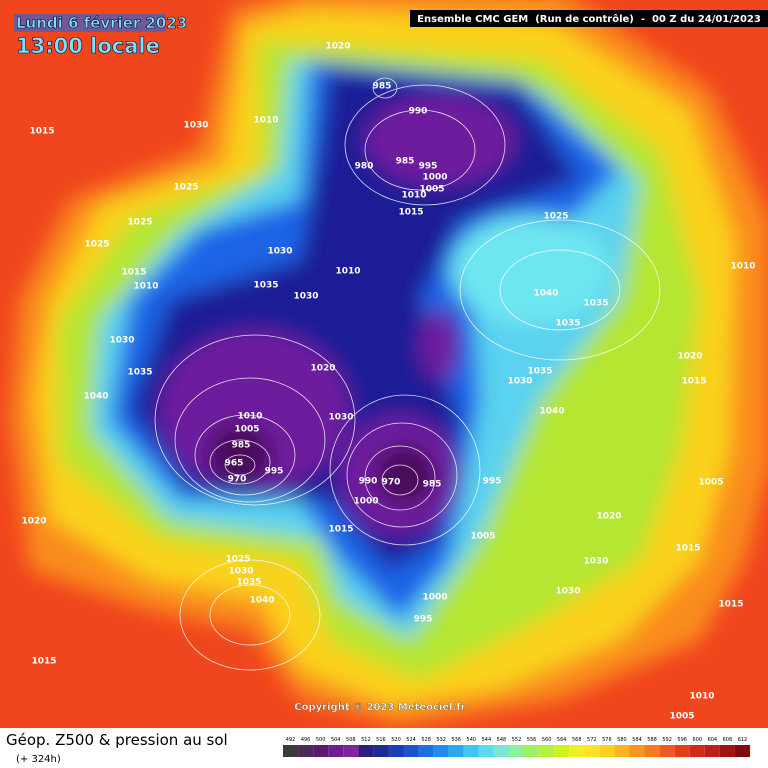 This screenshot has width=768, height=768. I want to click on scale-label: 540, so click(472, 740).